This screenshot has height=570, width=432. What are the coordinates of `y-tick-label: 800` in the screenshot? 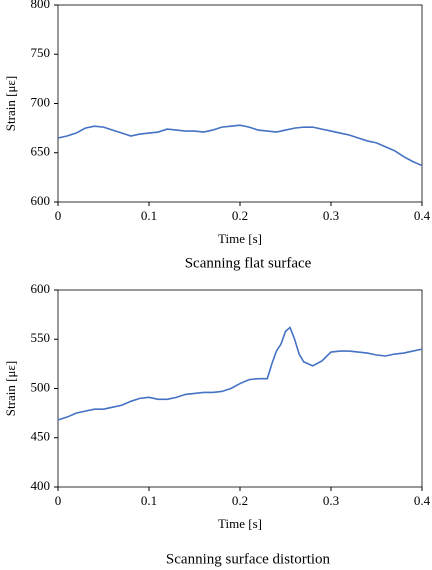 It's located at (41, 5).